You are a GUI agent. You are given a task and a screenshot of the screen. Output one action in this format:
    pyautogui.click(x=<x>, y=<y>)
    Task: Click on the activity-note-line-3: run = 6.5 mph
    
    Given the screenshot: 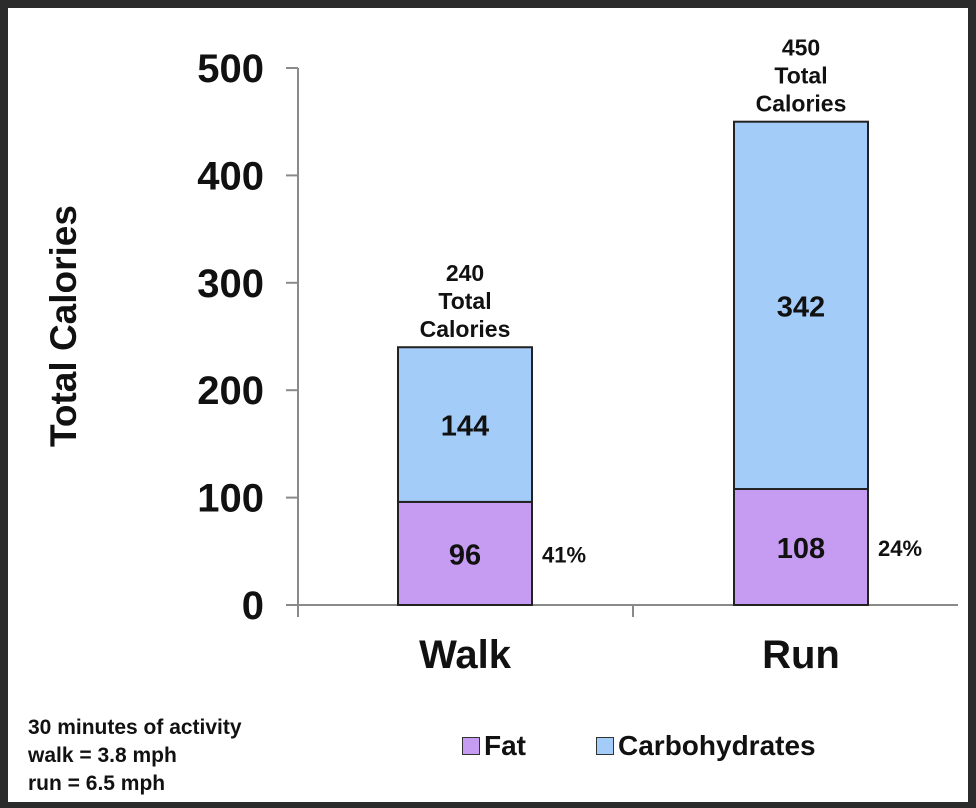 What is the action you would take?
    pyautogui.click(x=97, y=783)
    